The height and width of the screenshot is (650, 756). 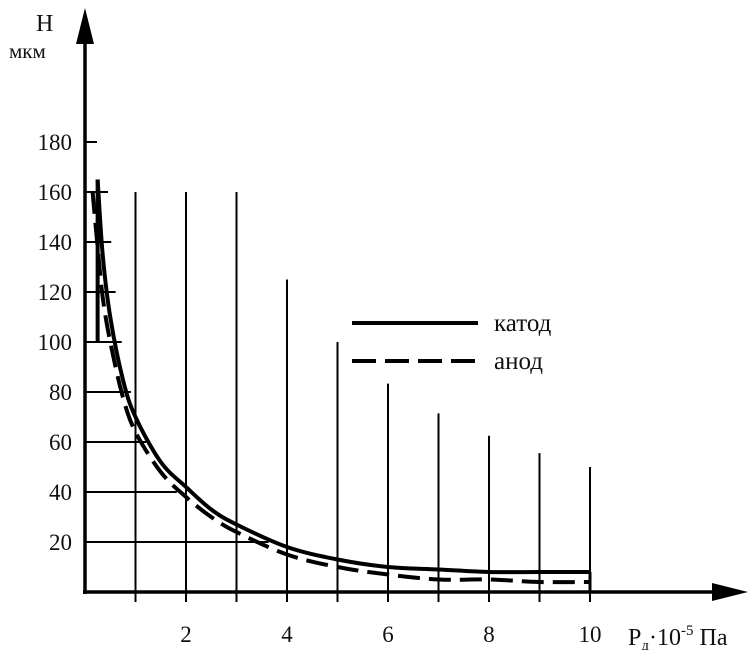 I want to click on x-axis-label-mid: ·10, so click(x=665, y=637).